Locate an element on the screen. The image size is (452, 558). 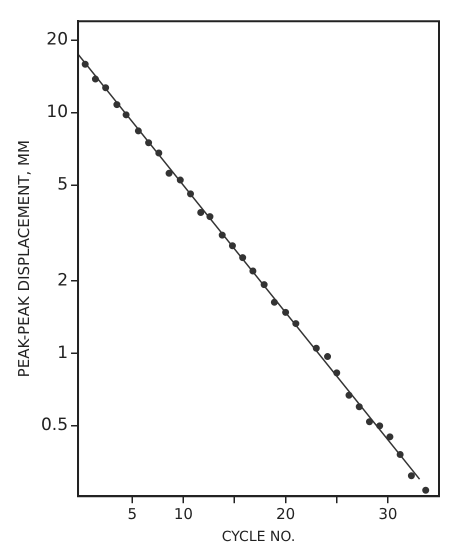
y-axis-title: PEAK-PEAK DISPLACEMENT, MM is located at coordinates (23, 259).